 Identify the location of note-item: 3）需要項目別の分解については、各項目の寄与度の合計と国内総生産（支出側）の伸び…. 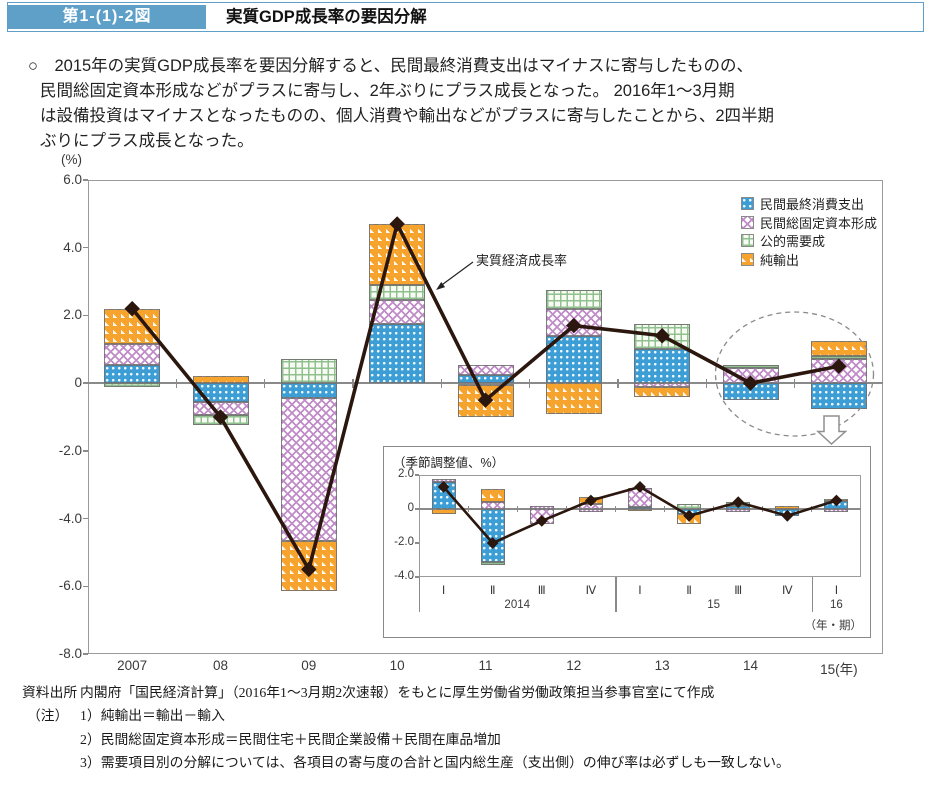
(435, 763).